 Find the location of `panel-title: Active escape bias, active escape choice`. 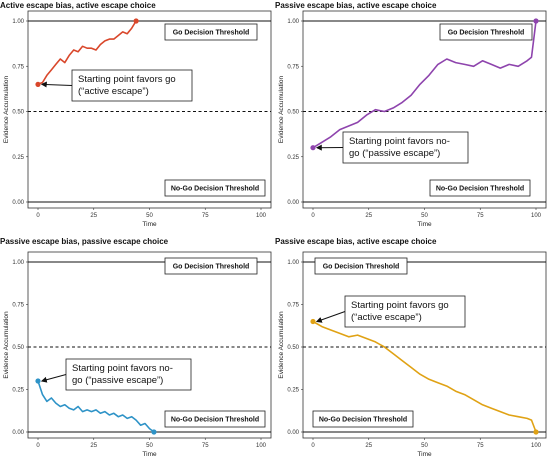

panel-title: Active escape bias, active escape choice is located at coordinates (78, 5).